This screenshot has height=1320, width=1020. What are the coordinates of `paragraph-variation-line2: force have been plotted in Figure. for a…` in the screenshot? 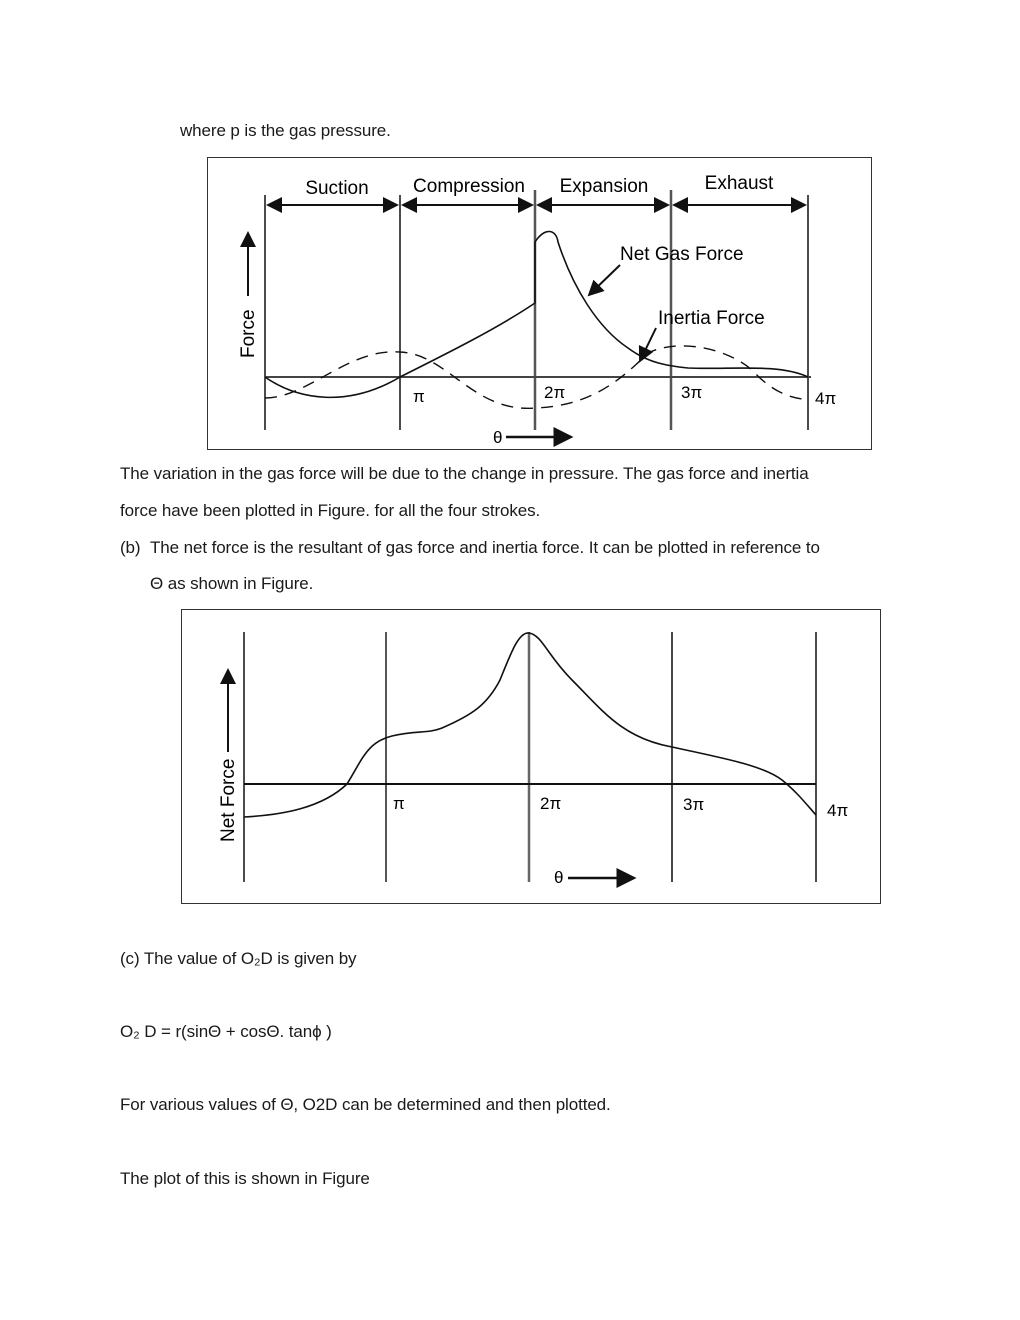 It's located at (330, 510).